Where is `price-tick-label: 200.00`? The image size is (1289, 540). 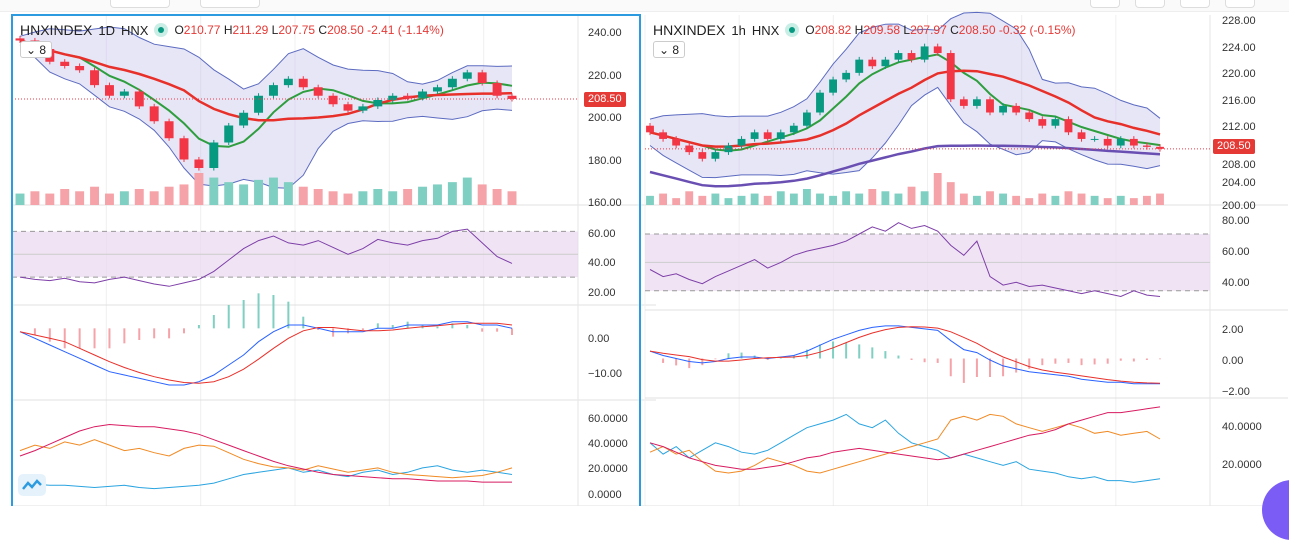 price-tick-label: 200.00 is located at coordinates (1239, 206).